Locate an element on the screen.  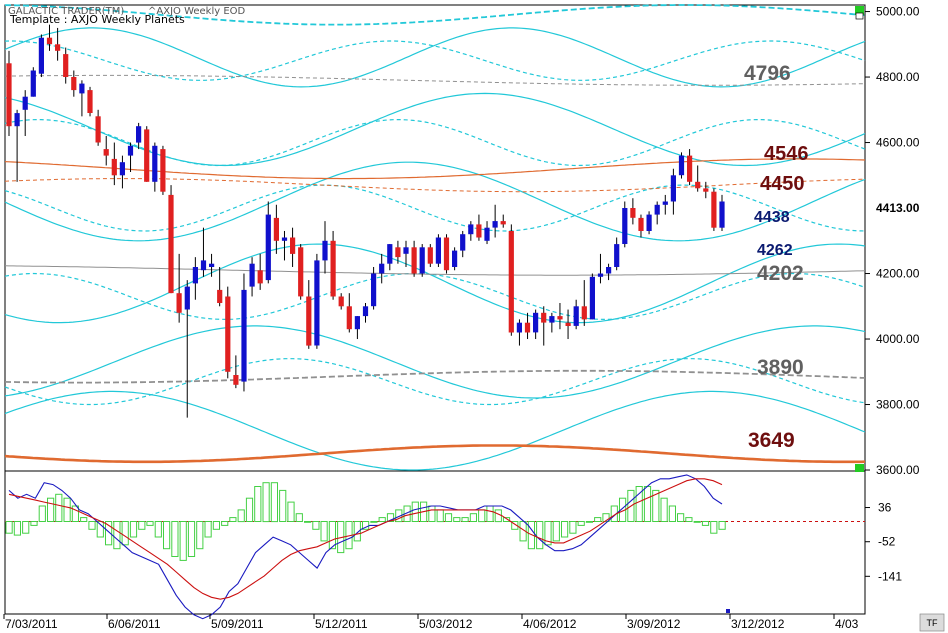
indicator-y-tick-label: -141 is located at coordinates (890, 576).